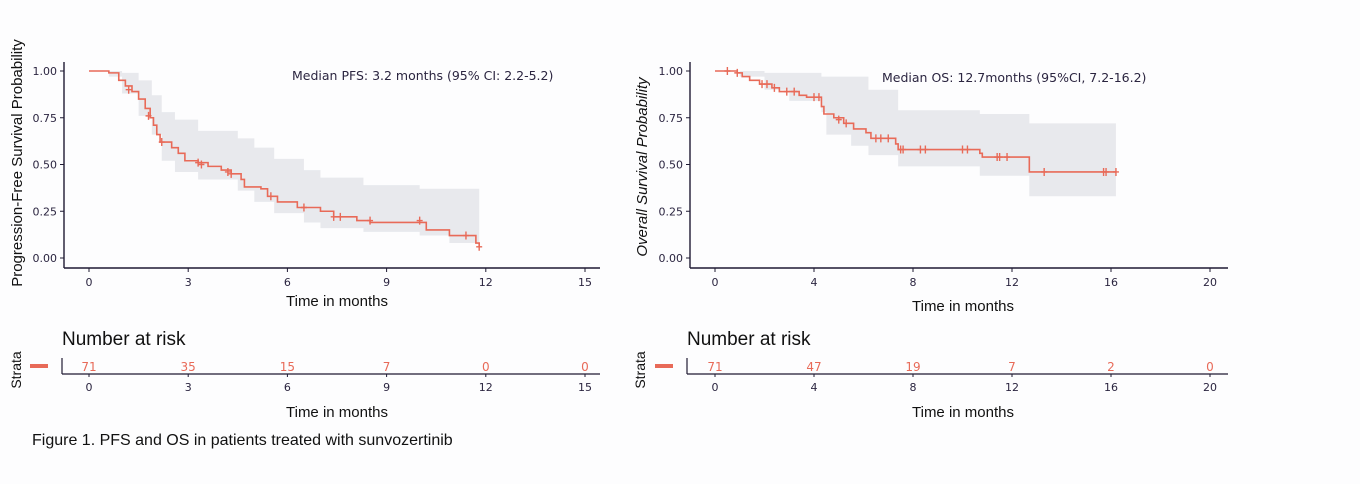 This screenshot has height=484, width=1360. What do you see at coordinates (45, 71) in the screenshot?
I see `pfs-y-tick-label: 1.00` at bounding box center [45, 71].